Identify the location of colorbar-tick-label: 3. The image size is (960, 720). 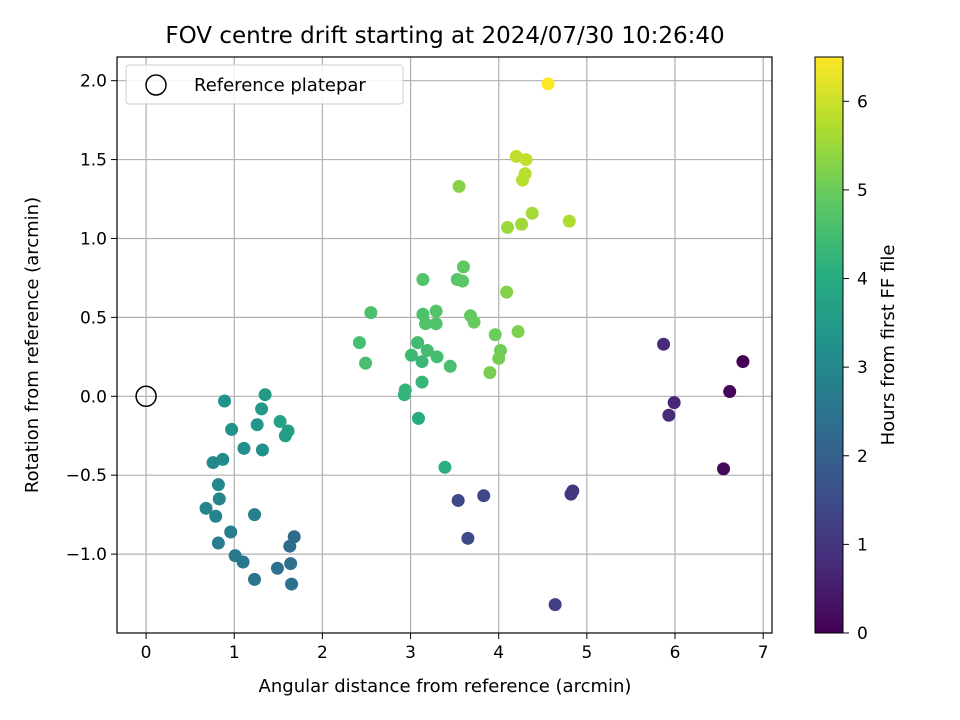
(862, 368).